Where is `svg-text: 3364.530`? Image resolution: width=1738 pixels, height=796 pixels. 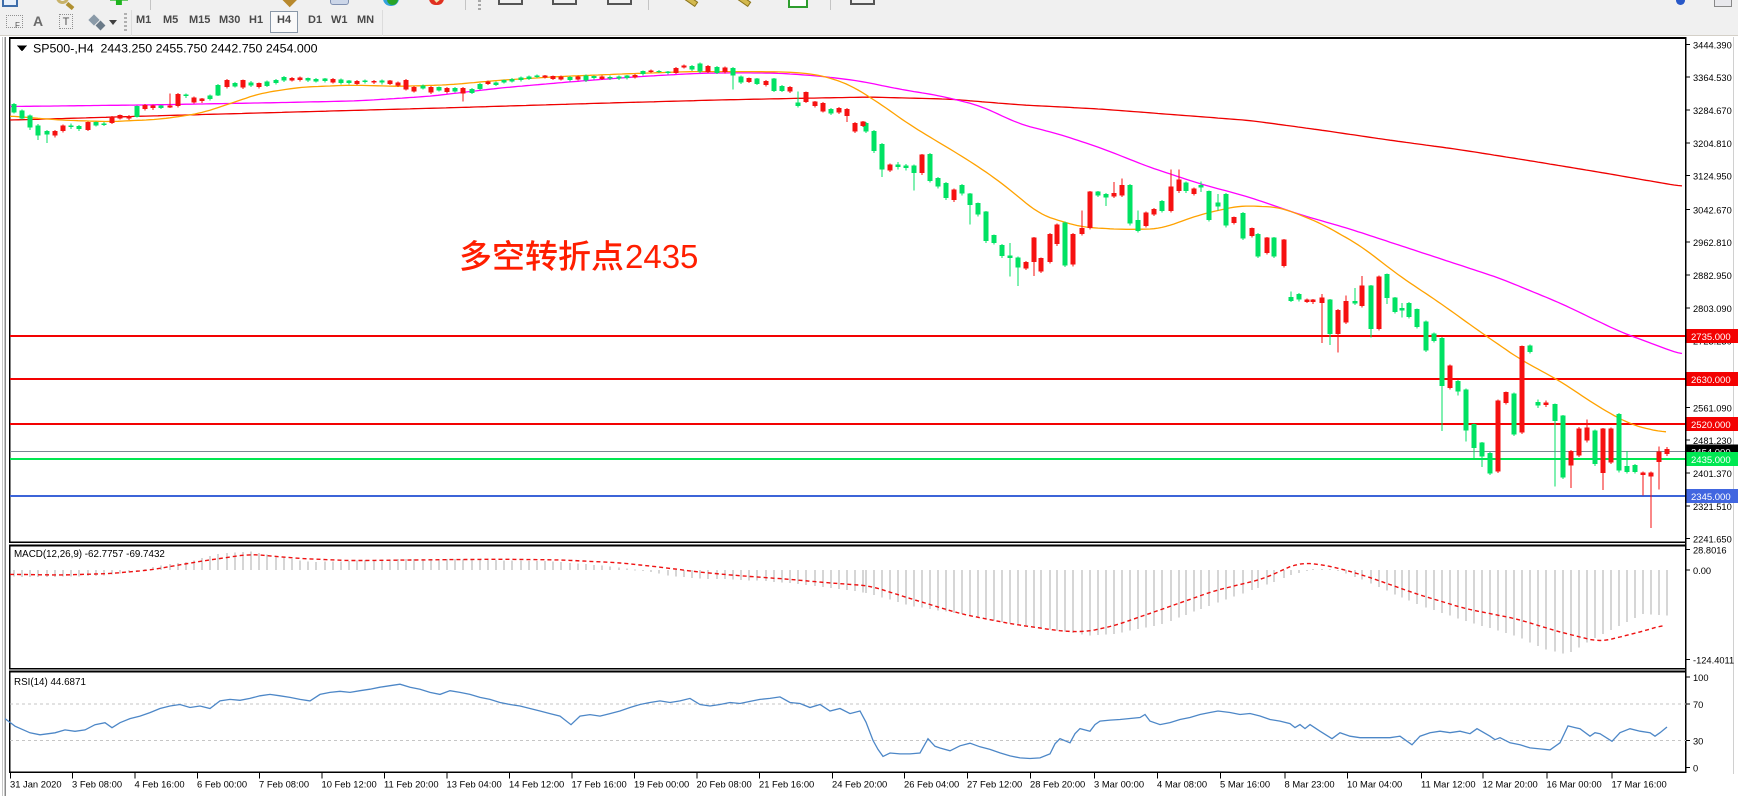 svg-text: 3364.530 is located at coordinates (1712, 78).